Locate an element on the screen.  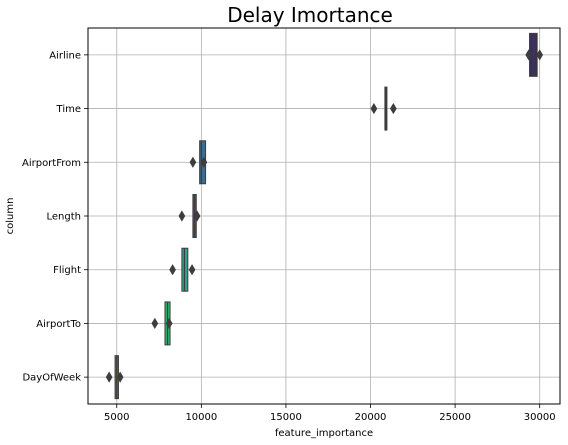
y-tick-label: Time is located at coordinates (68, 109).